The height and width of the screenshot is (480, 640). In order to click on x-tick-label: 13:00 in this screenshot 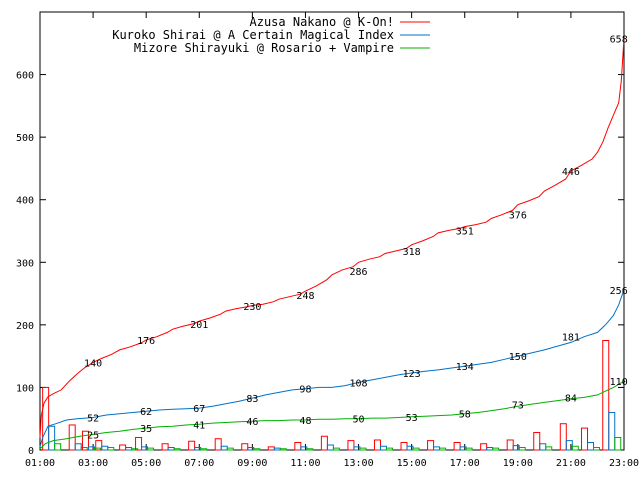, I will do `click(358, 463)`.